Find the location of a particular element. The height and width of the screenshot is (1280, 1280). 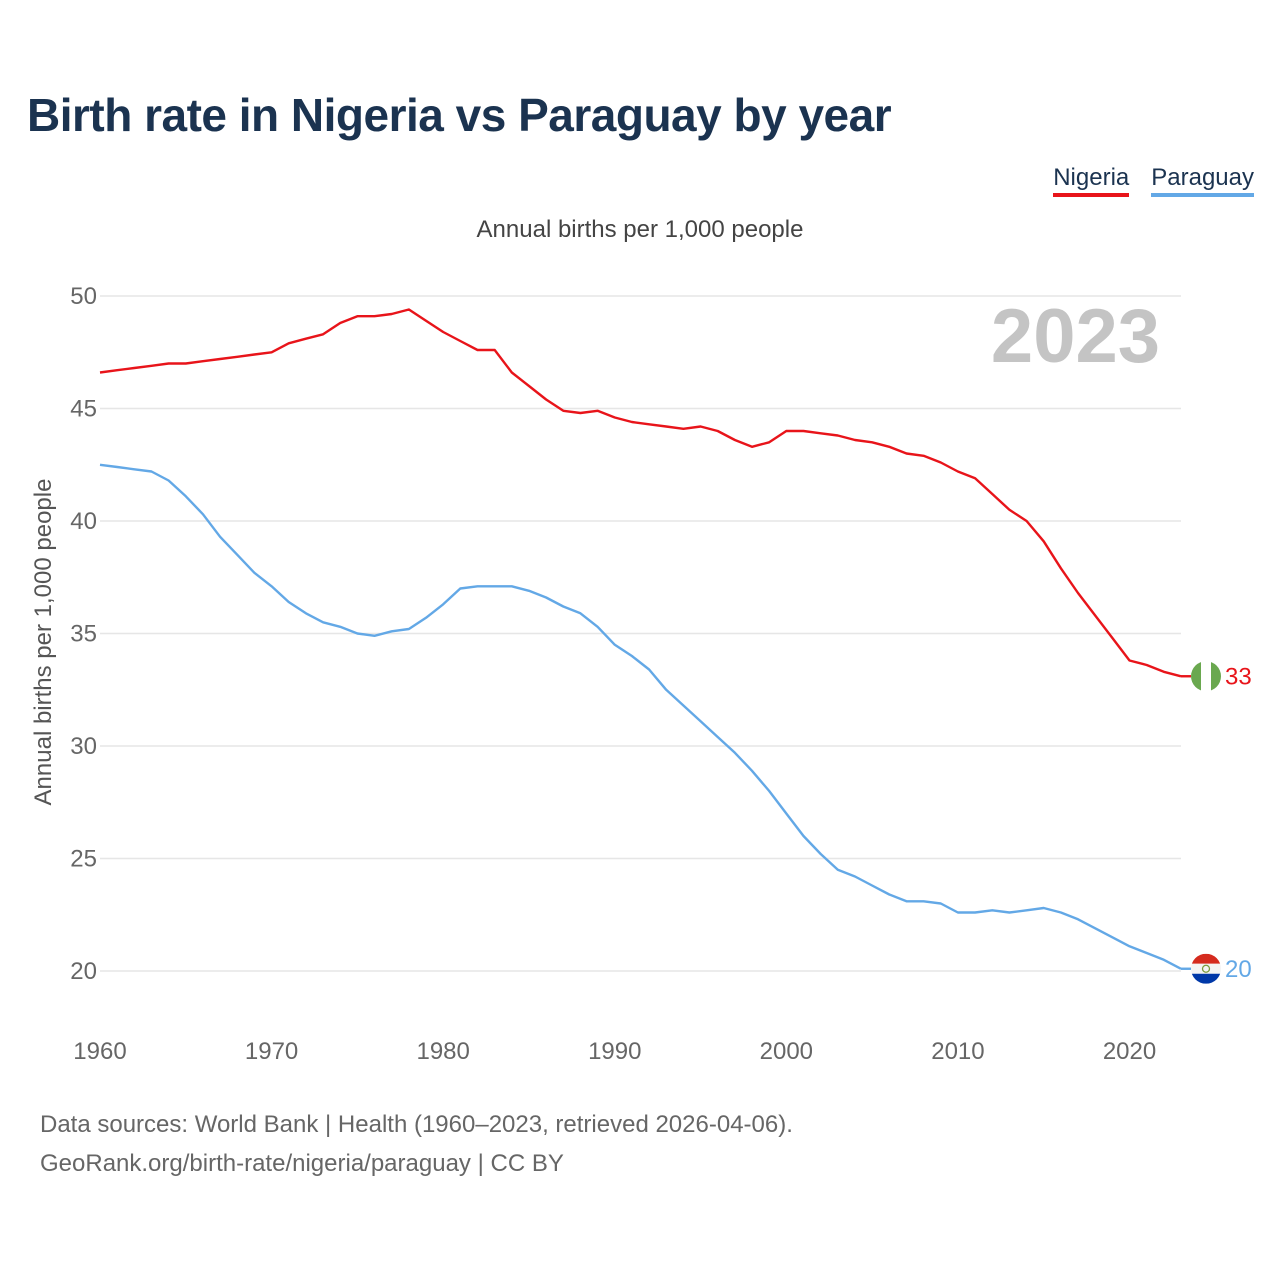

y-tick-label: 30 is located at coordinates (83, 746).